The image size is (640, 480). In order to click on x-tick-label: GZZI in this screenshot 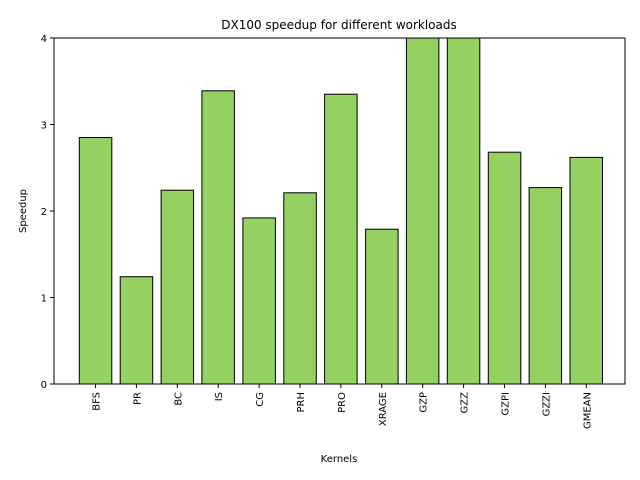, I will do `click(546, 404)`.